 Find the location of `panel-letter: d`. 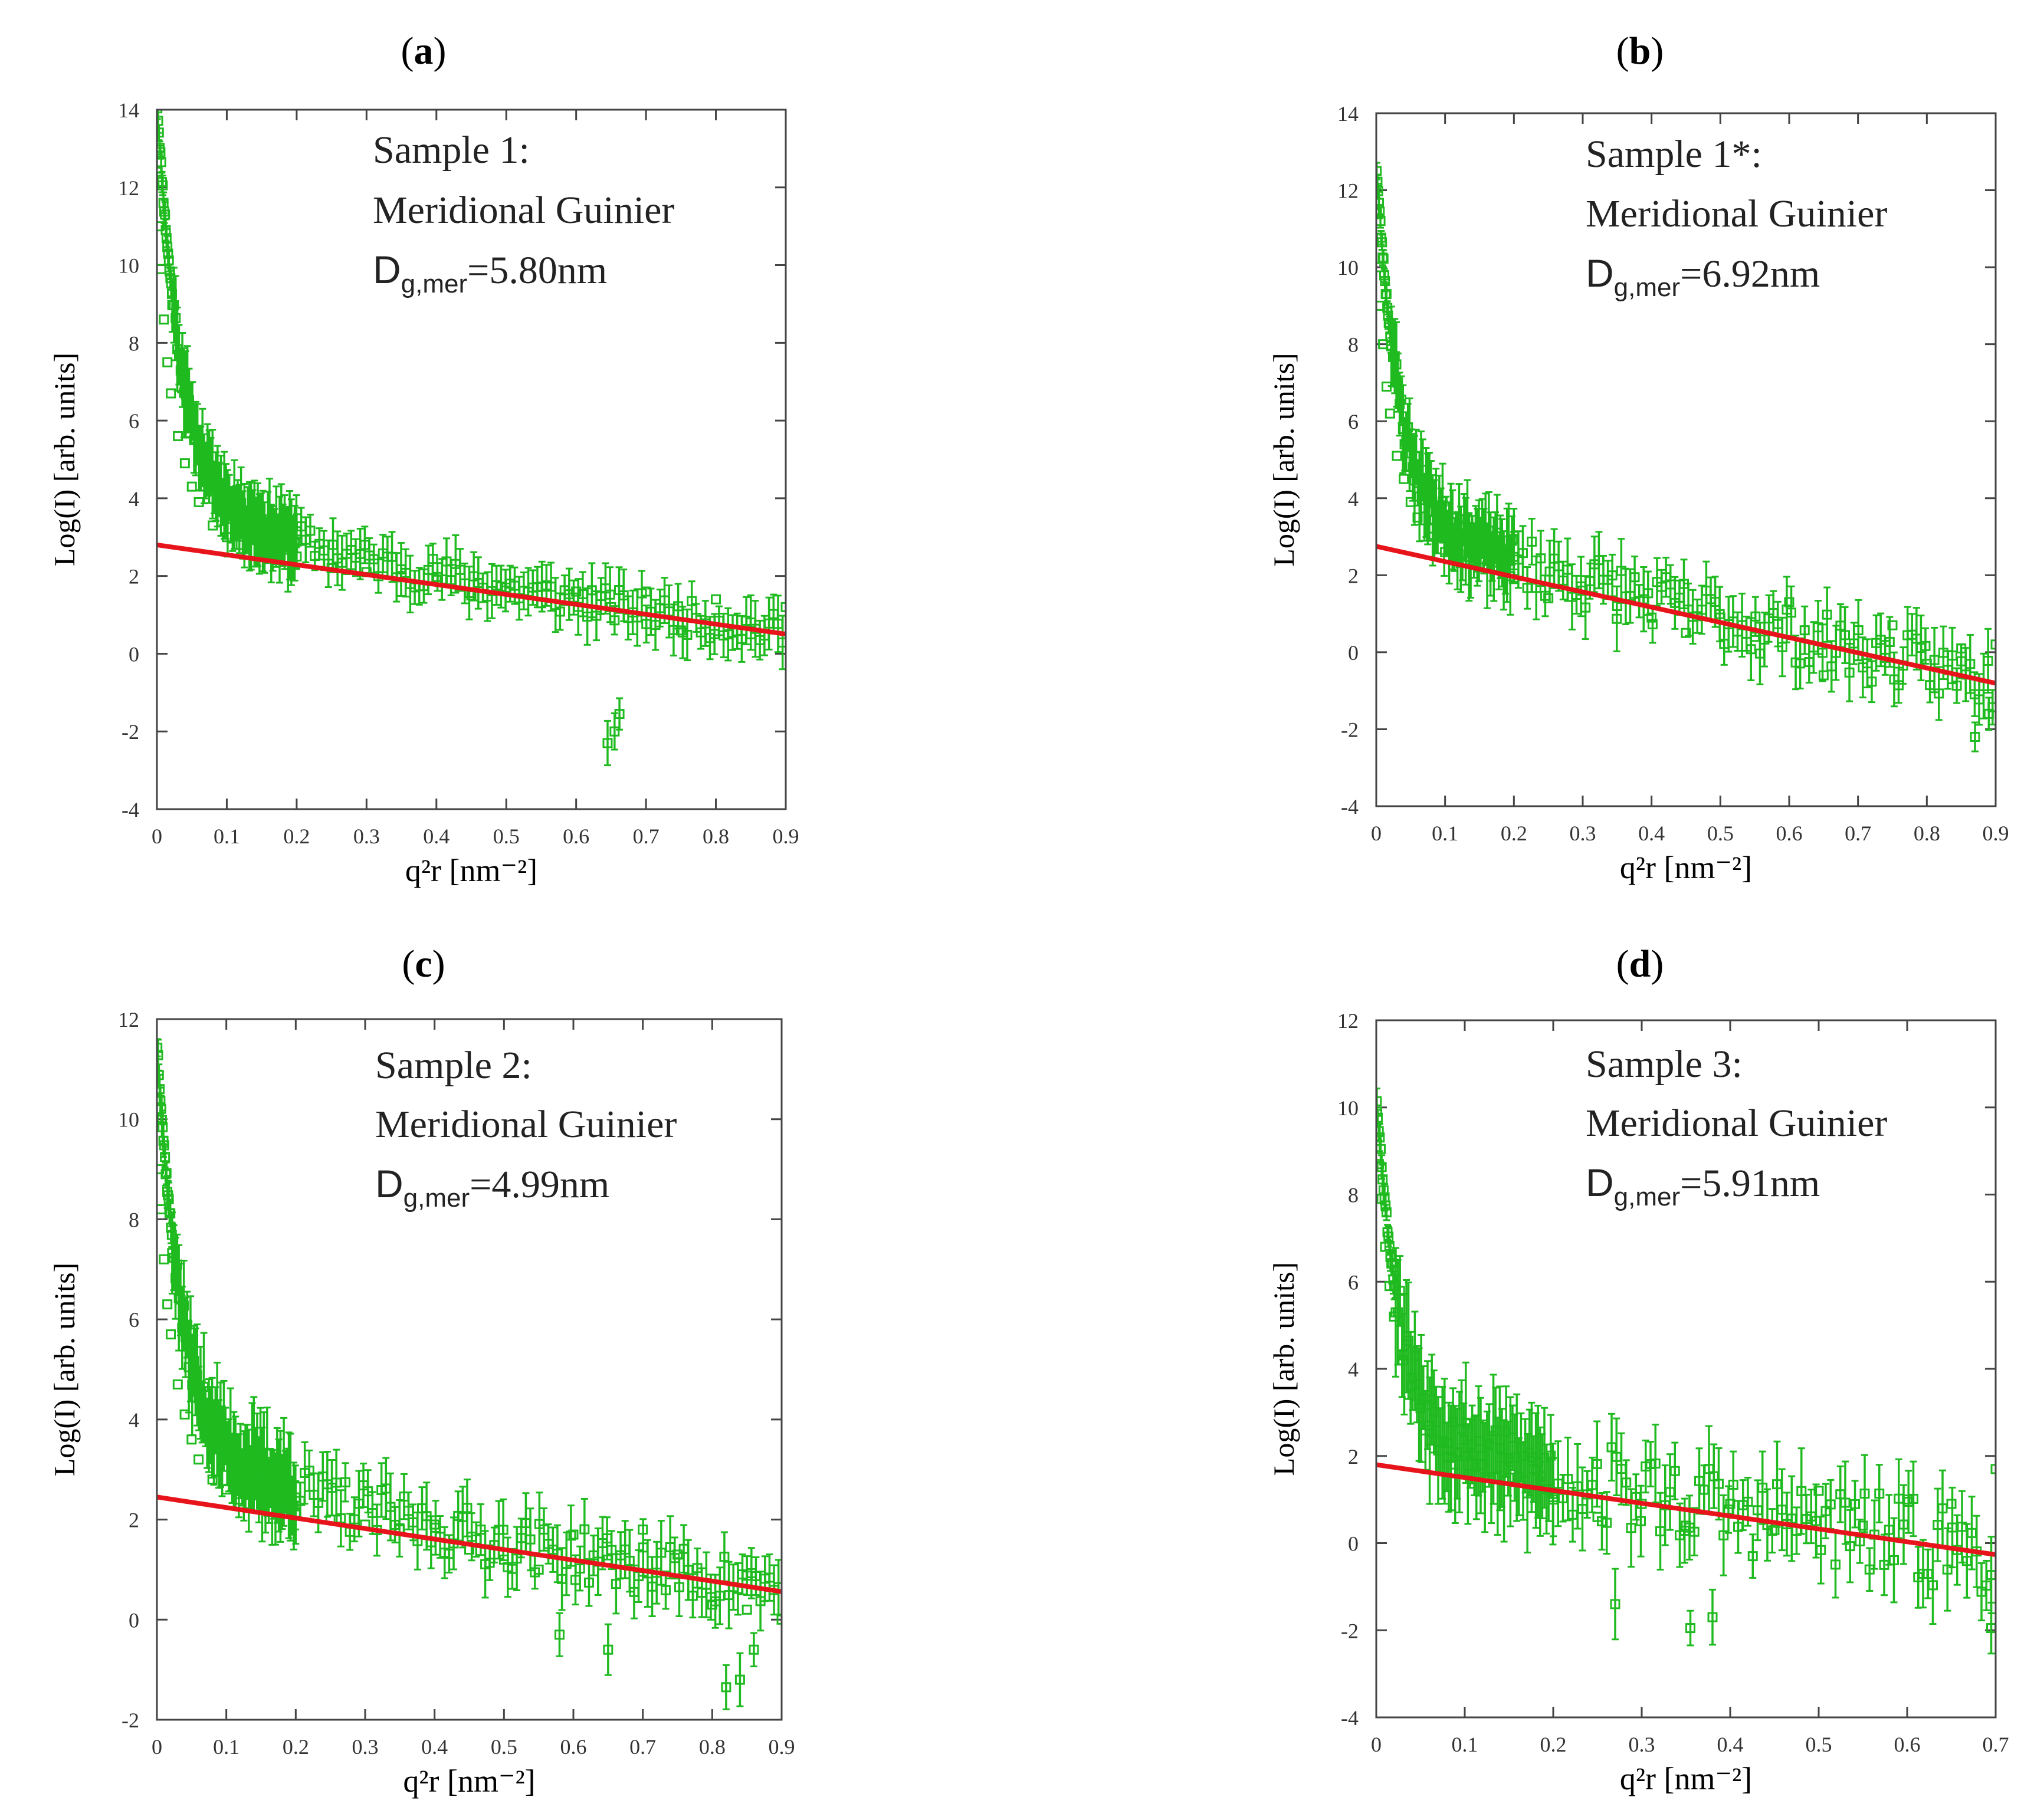

panel-letter: d is located at coordinates (1640, 963).